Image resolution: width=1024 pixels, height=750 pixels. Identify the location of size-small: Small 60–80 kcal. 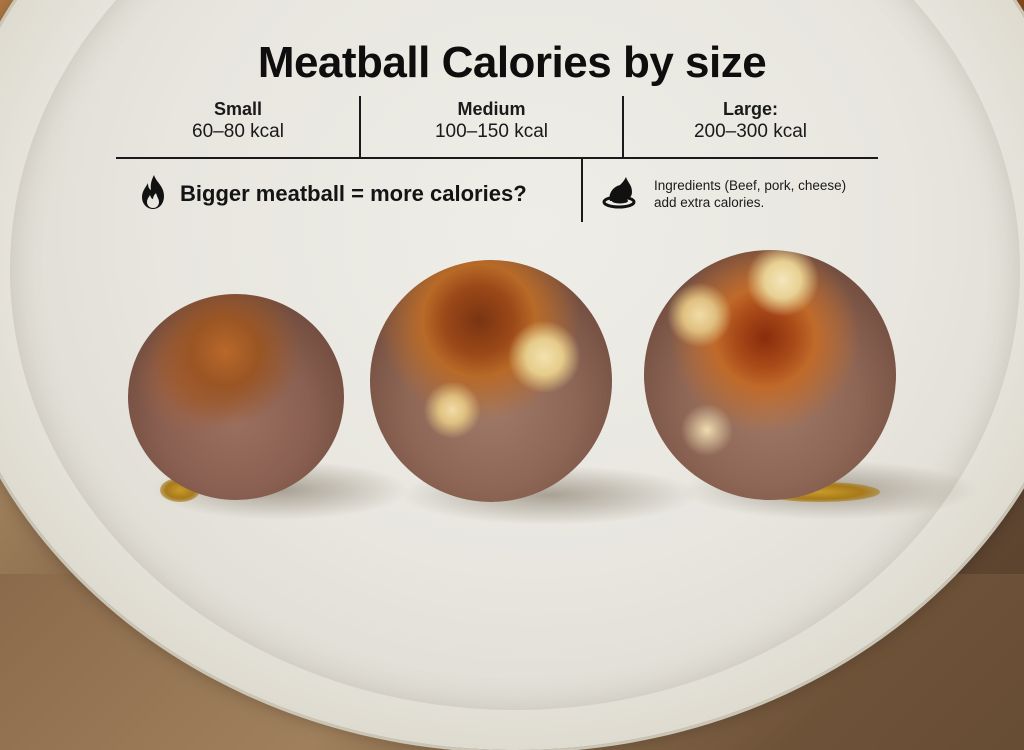
(238, 127).